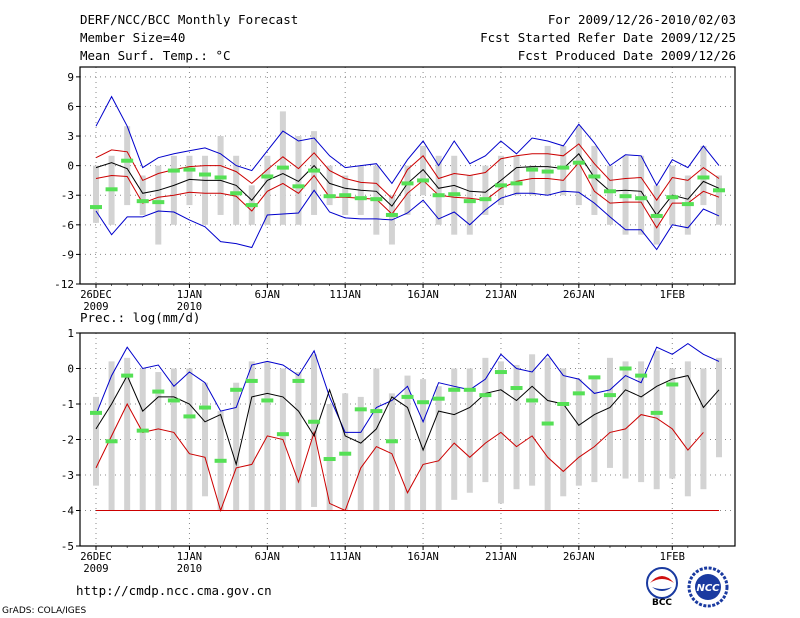  Describe the element at coordinates (70, 106) in the screenshot. I see `y-tick-label: 6` at that location.